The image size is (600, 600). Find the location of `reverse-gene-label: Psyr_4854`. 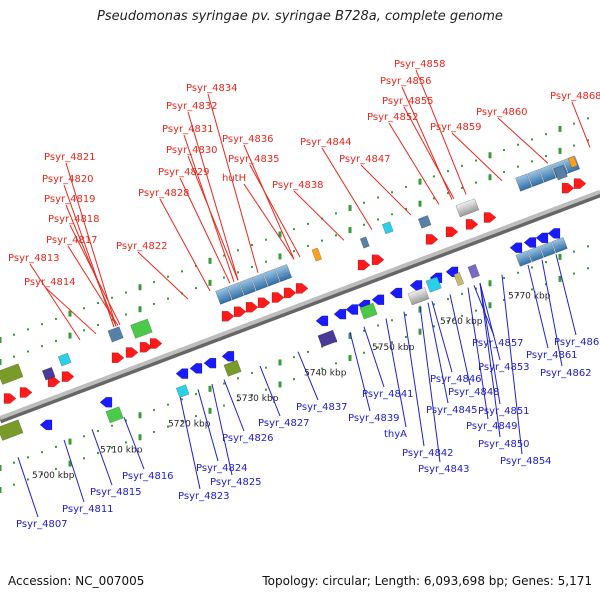

reverse-gene-label: Psyr_4854 is located at coordinates (526, 461).